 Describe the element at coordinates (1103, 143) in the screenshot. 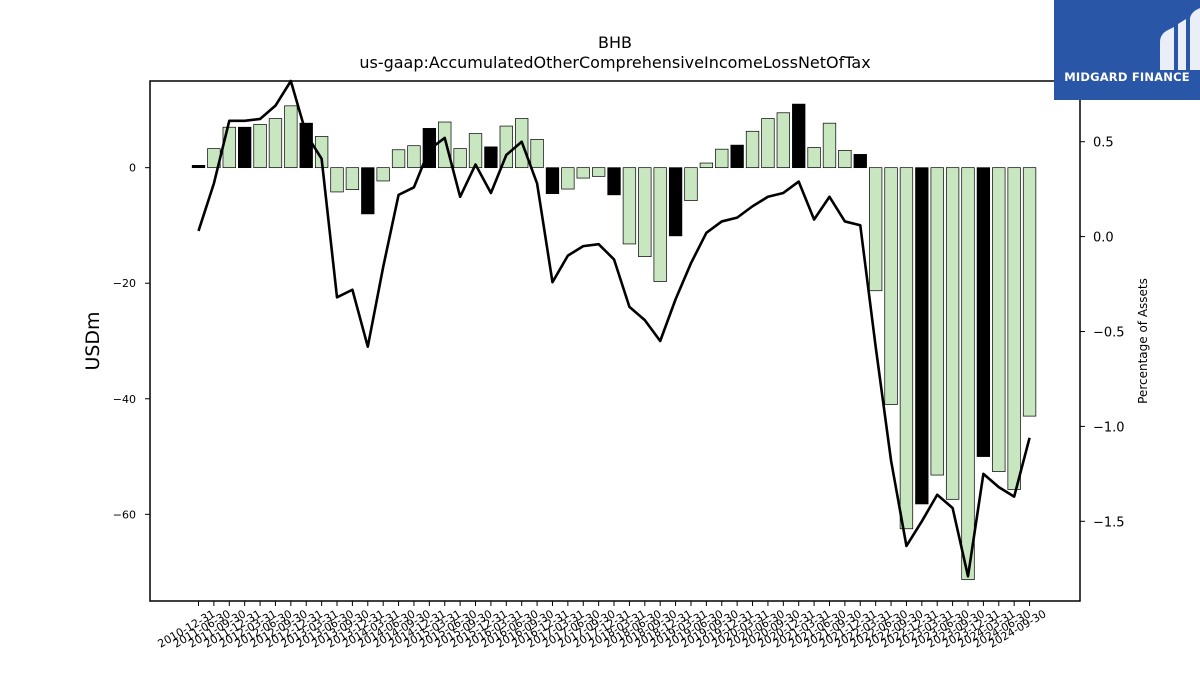

I see `y2-tick-label: 0.5` at that location.